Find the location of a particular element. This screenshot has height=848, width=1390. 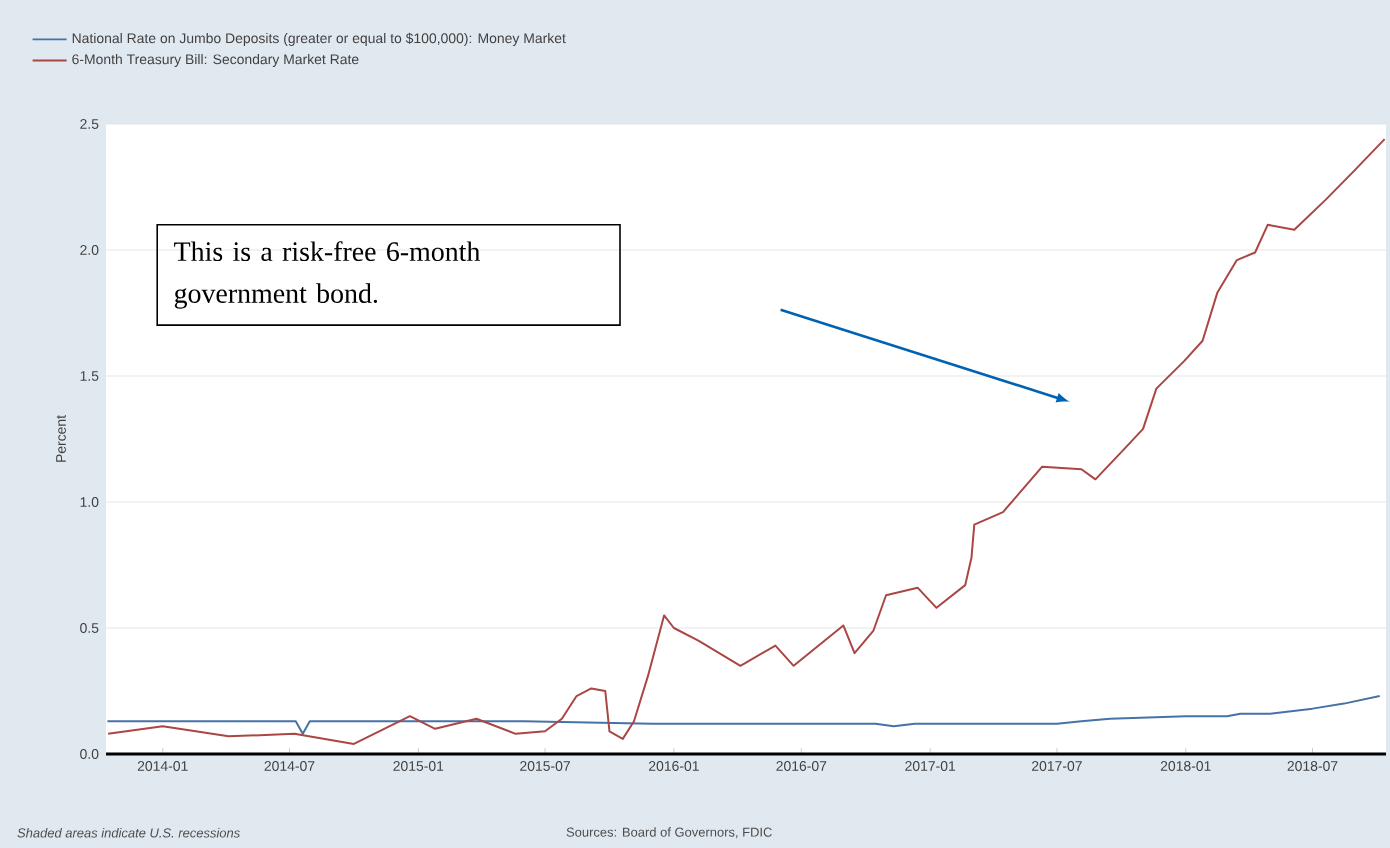

annotation: This is a risk-free 6-month government bond. is located at coordinates (327, 275).